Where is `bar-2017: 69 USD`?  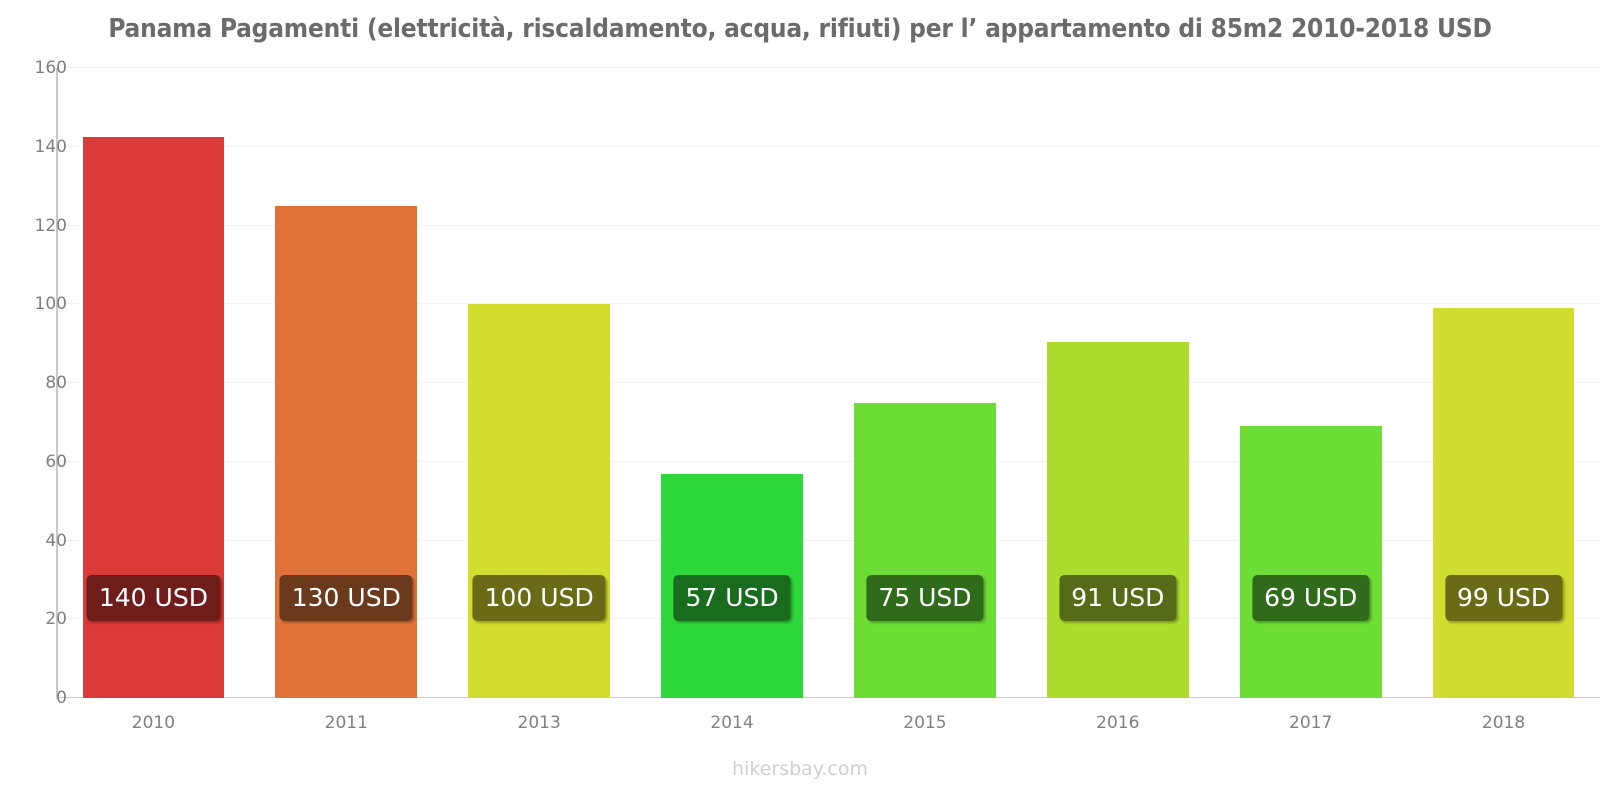
bar-2017: 69 USD is located at coordinates (1310, 562).